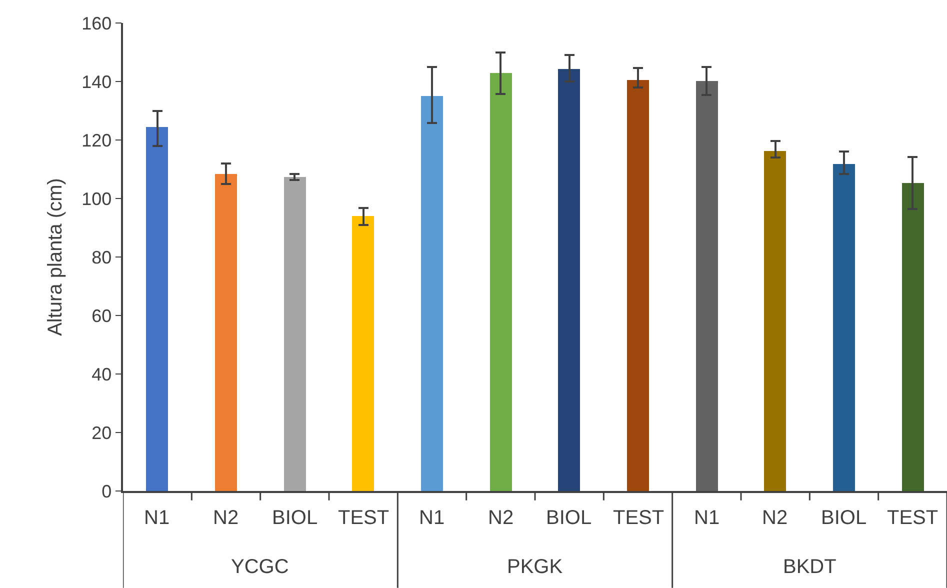 The height and width of the screenshot is (588, 947). Describe the element at coordinates (102, 374) in the screenshot. I see `y-tick-label: 40` at that location.